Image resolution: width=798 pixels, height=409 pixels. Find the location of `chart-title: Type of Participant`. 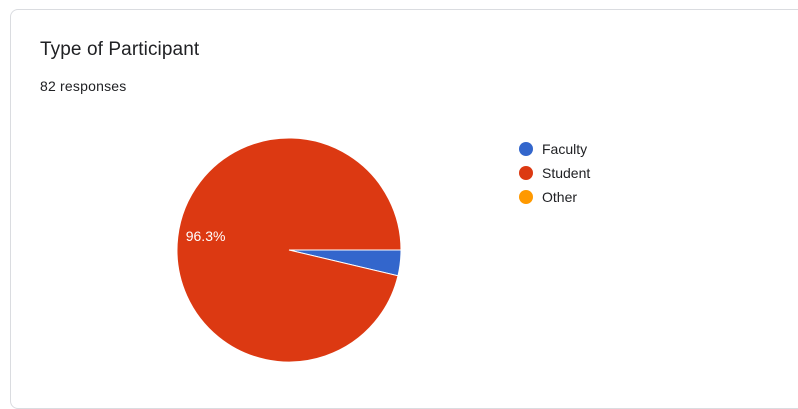

chart-title: Type of Participant is located at coordinates (120, 49).